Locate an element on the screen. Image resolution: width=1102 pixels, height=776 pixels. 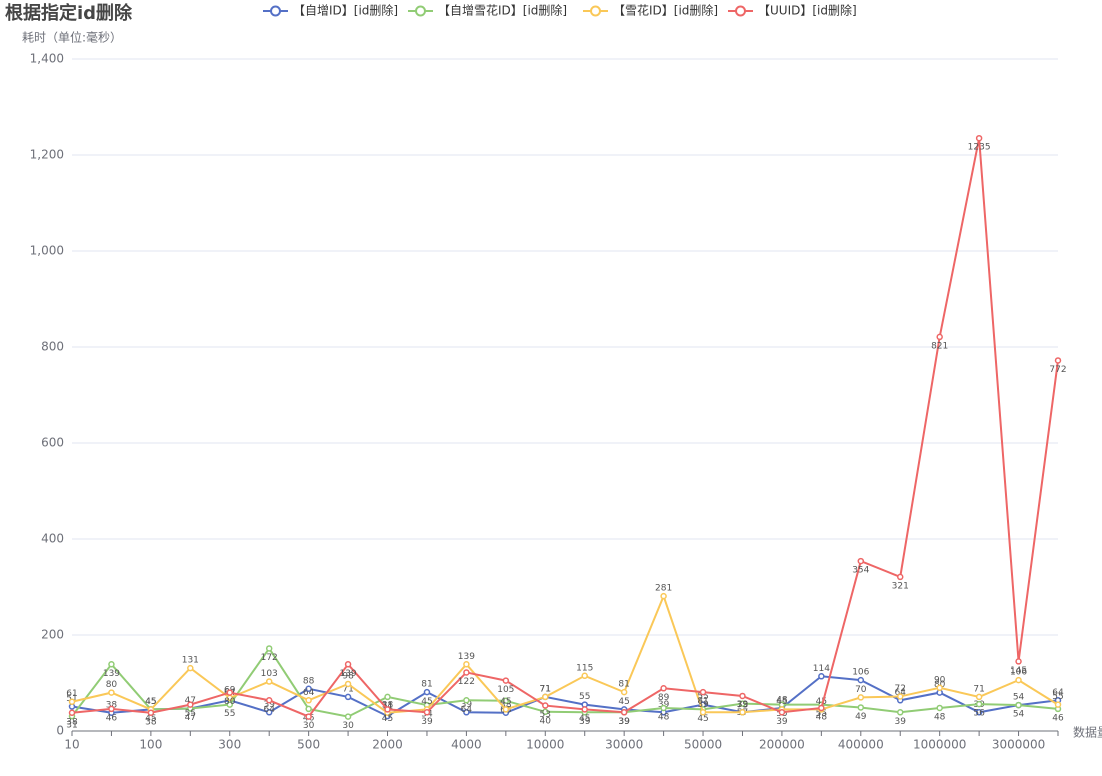
data-label: 122 is located at coordinates (466, 682).